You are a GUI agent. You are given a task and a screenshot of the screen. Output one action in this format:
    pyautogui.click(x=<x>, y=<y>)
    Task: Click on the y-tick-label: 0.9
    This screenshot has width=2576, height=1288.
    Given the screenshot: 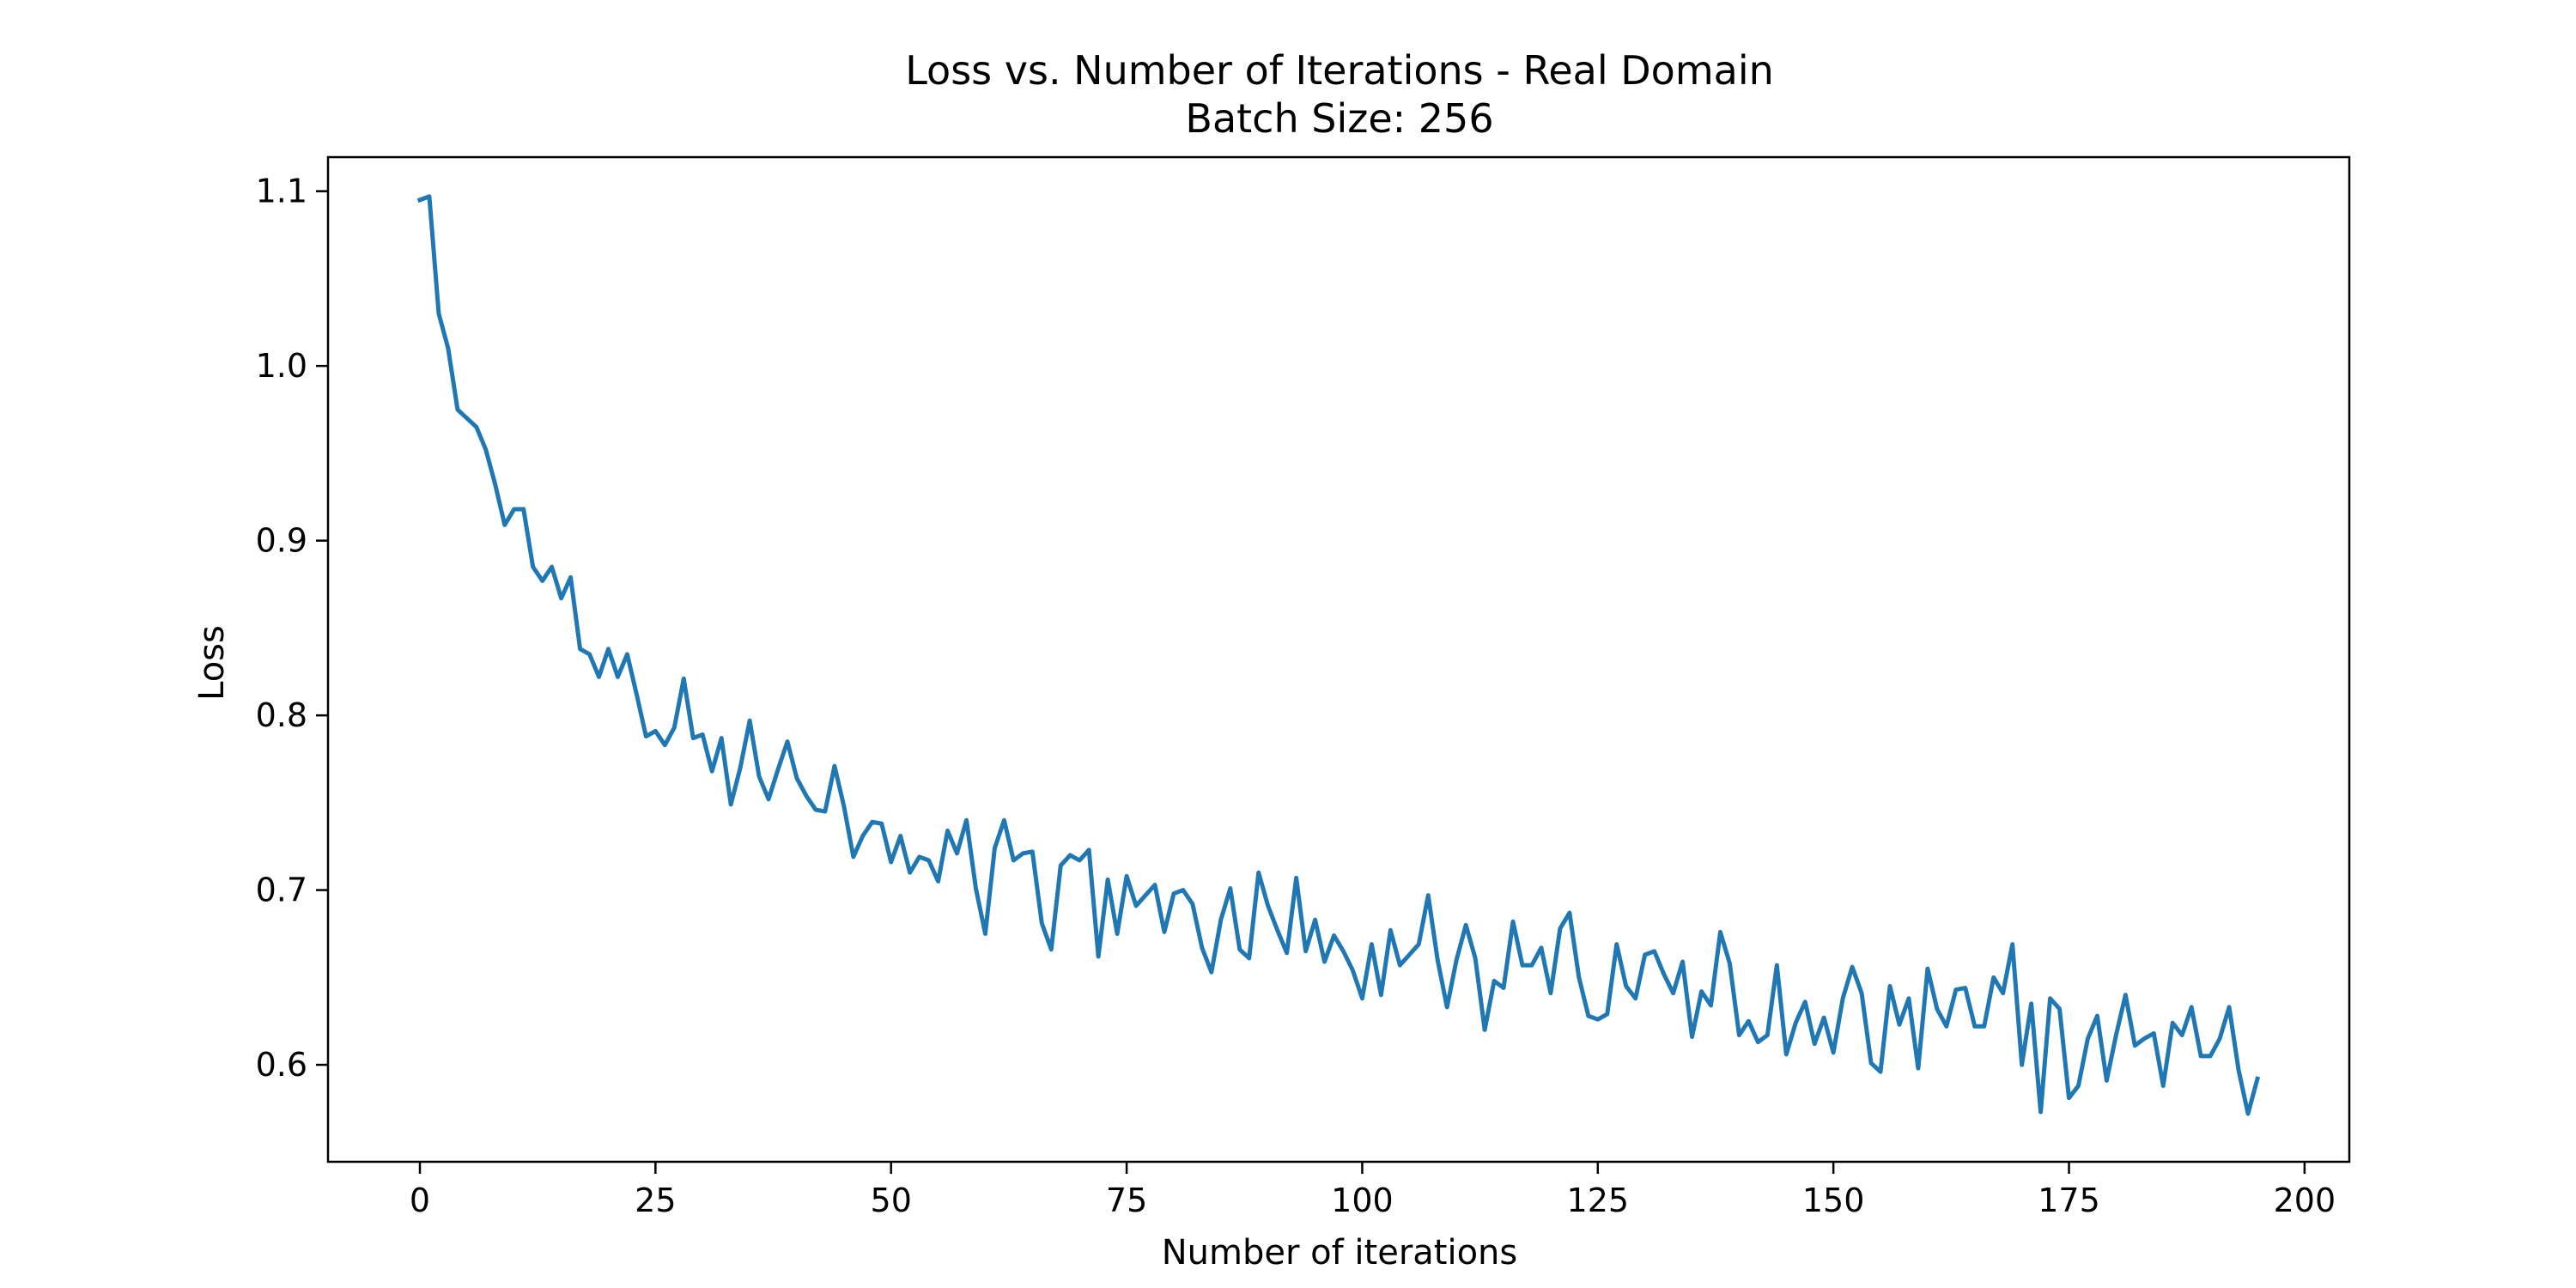 What is the action you would take?
    pyautogui.click(x=281, y=541)
    